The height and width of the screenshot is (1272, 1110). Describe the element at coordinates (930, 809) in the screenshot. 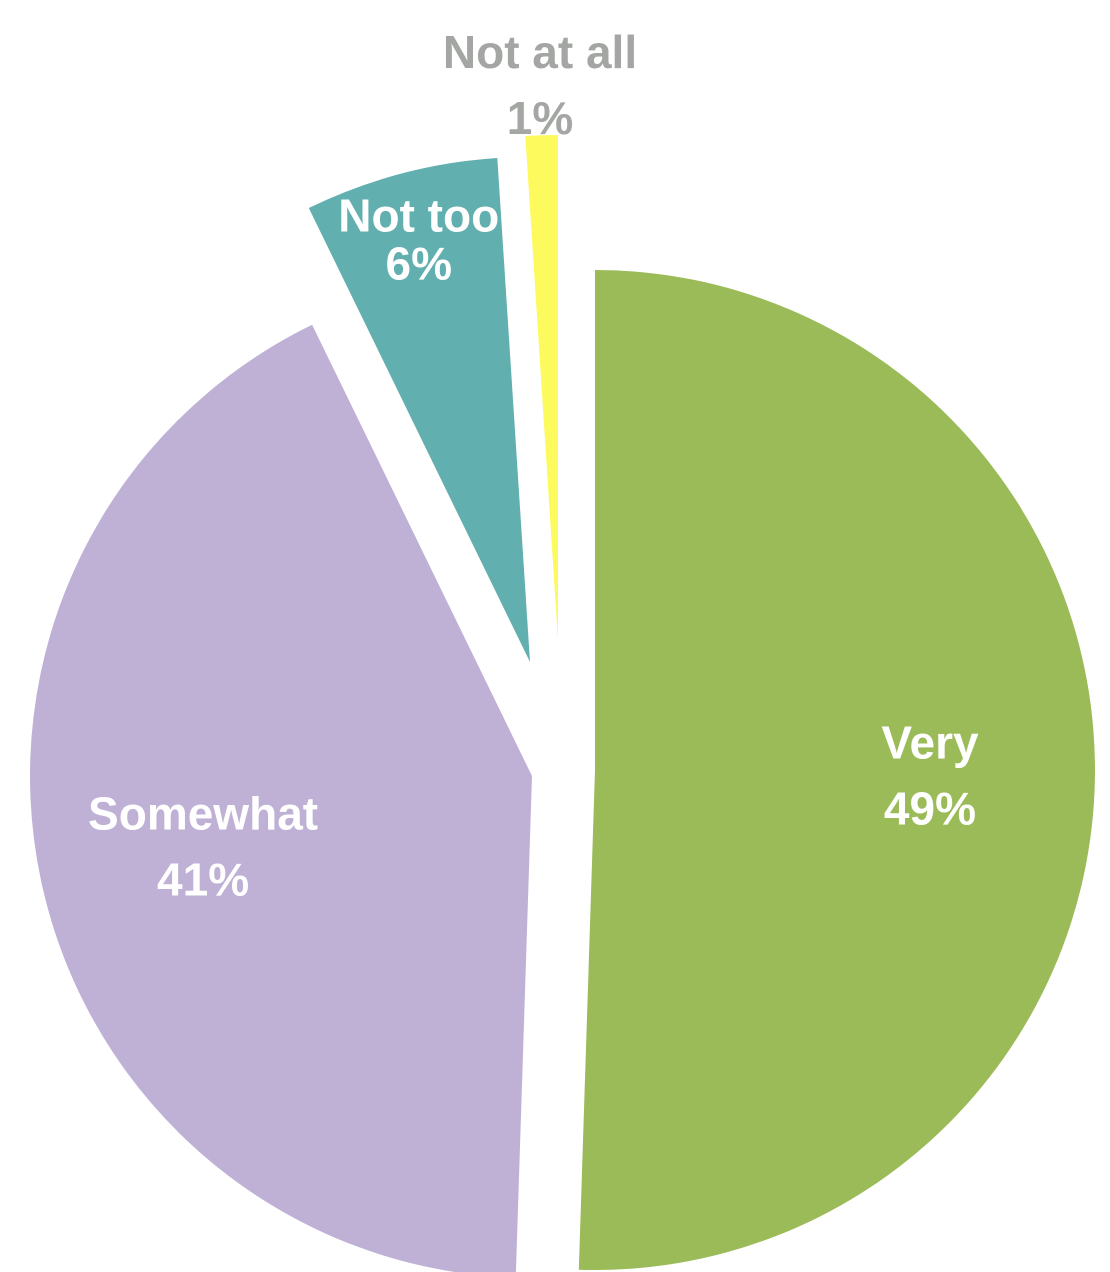

I see `slice-value-very: 49%` at that location.